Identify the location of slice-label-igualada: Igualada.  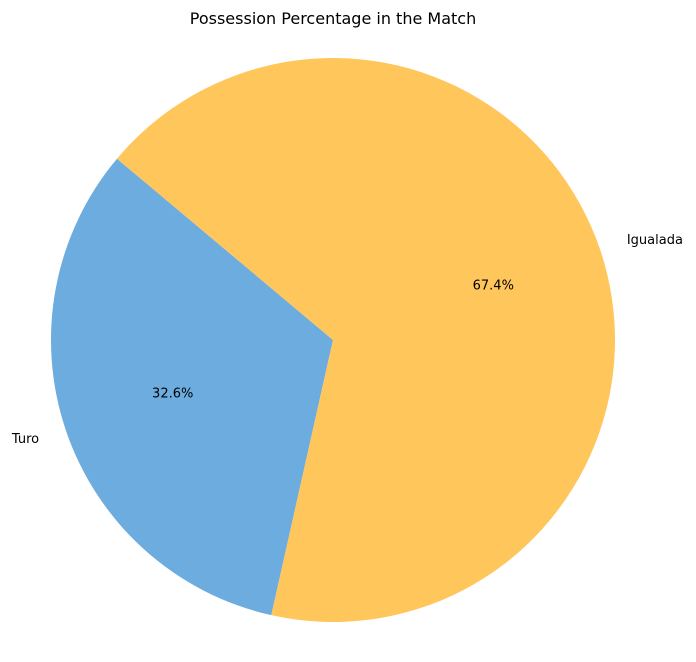
(655, 240).